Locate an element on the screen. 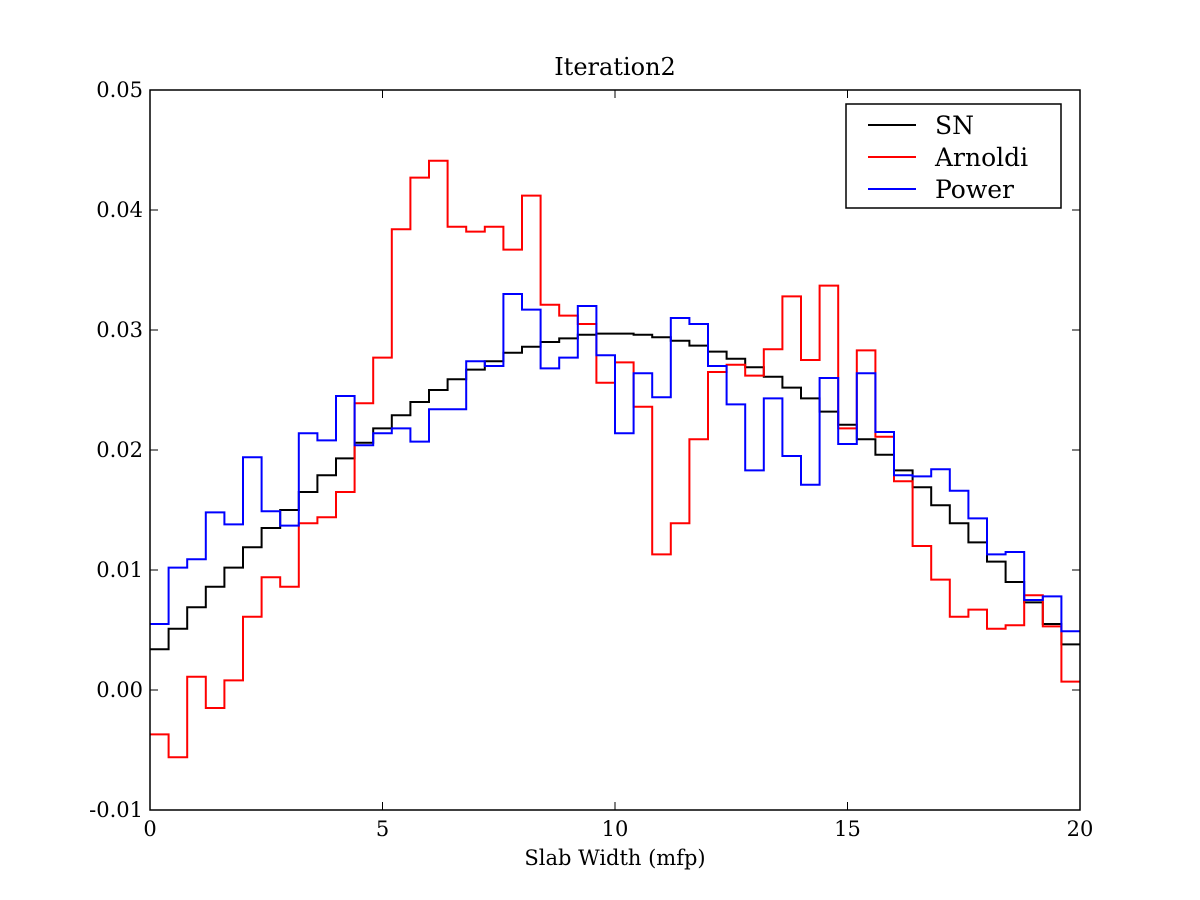 The width and height of the screenshot is (1200, 900). x-tick-label: 0 is located at coordinates (149, 829).